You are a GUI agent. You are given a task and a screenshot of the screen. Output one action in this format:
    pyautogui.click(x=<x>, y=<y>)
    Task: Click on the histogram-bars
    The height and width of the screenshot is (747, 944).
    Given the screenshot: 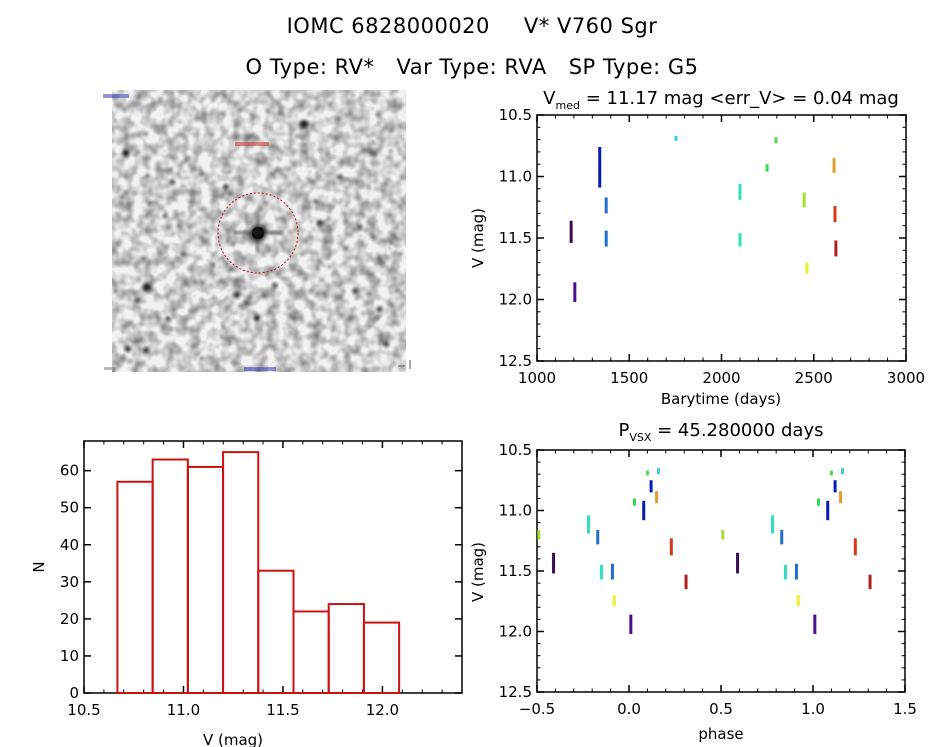 What is the action you would take?
    pyautogui.click(x=258, y=573)
    